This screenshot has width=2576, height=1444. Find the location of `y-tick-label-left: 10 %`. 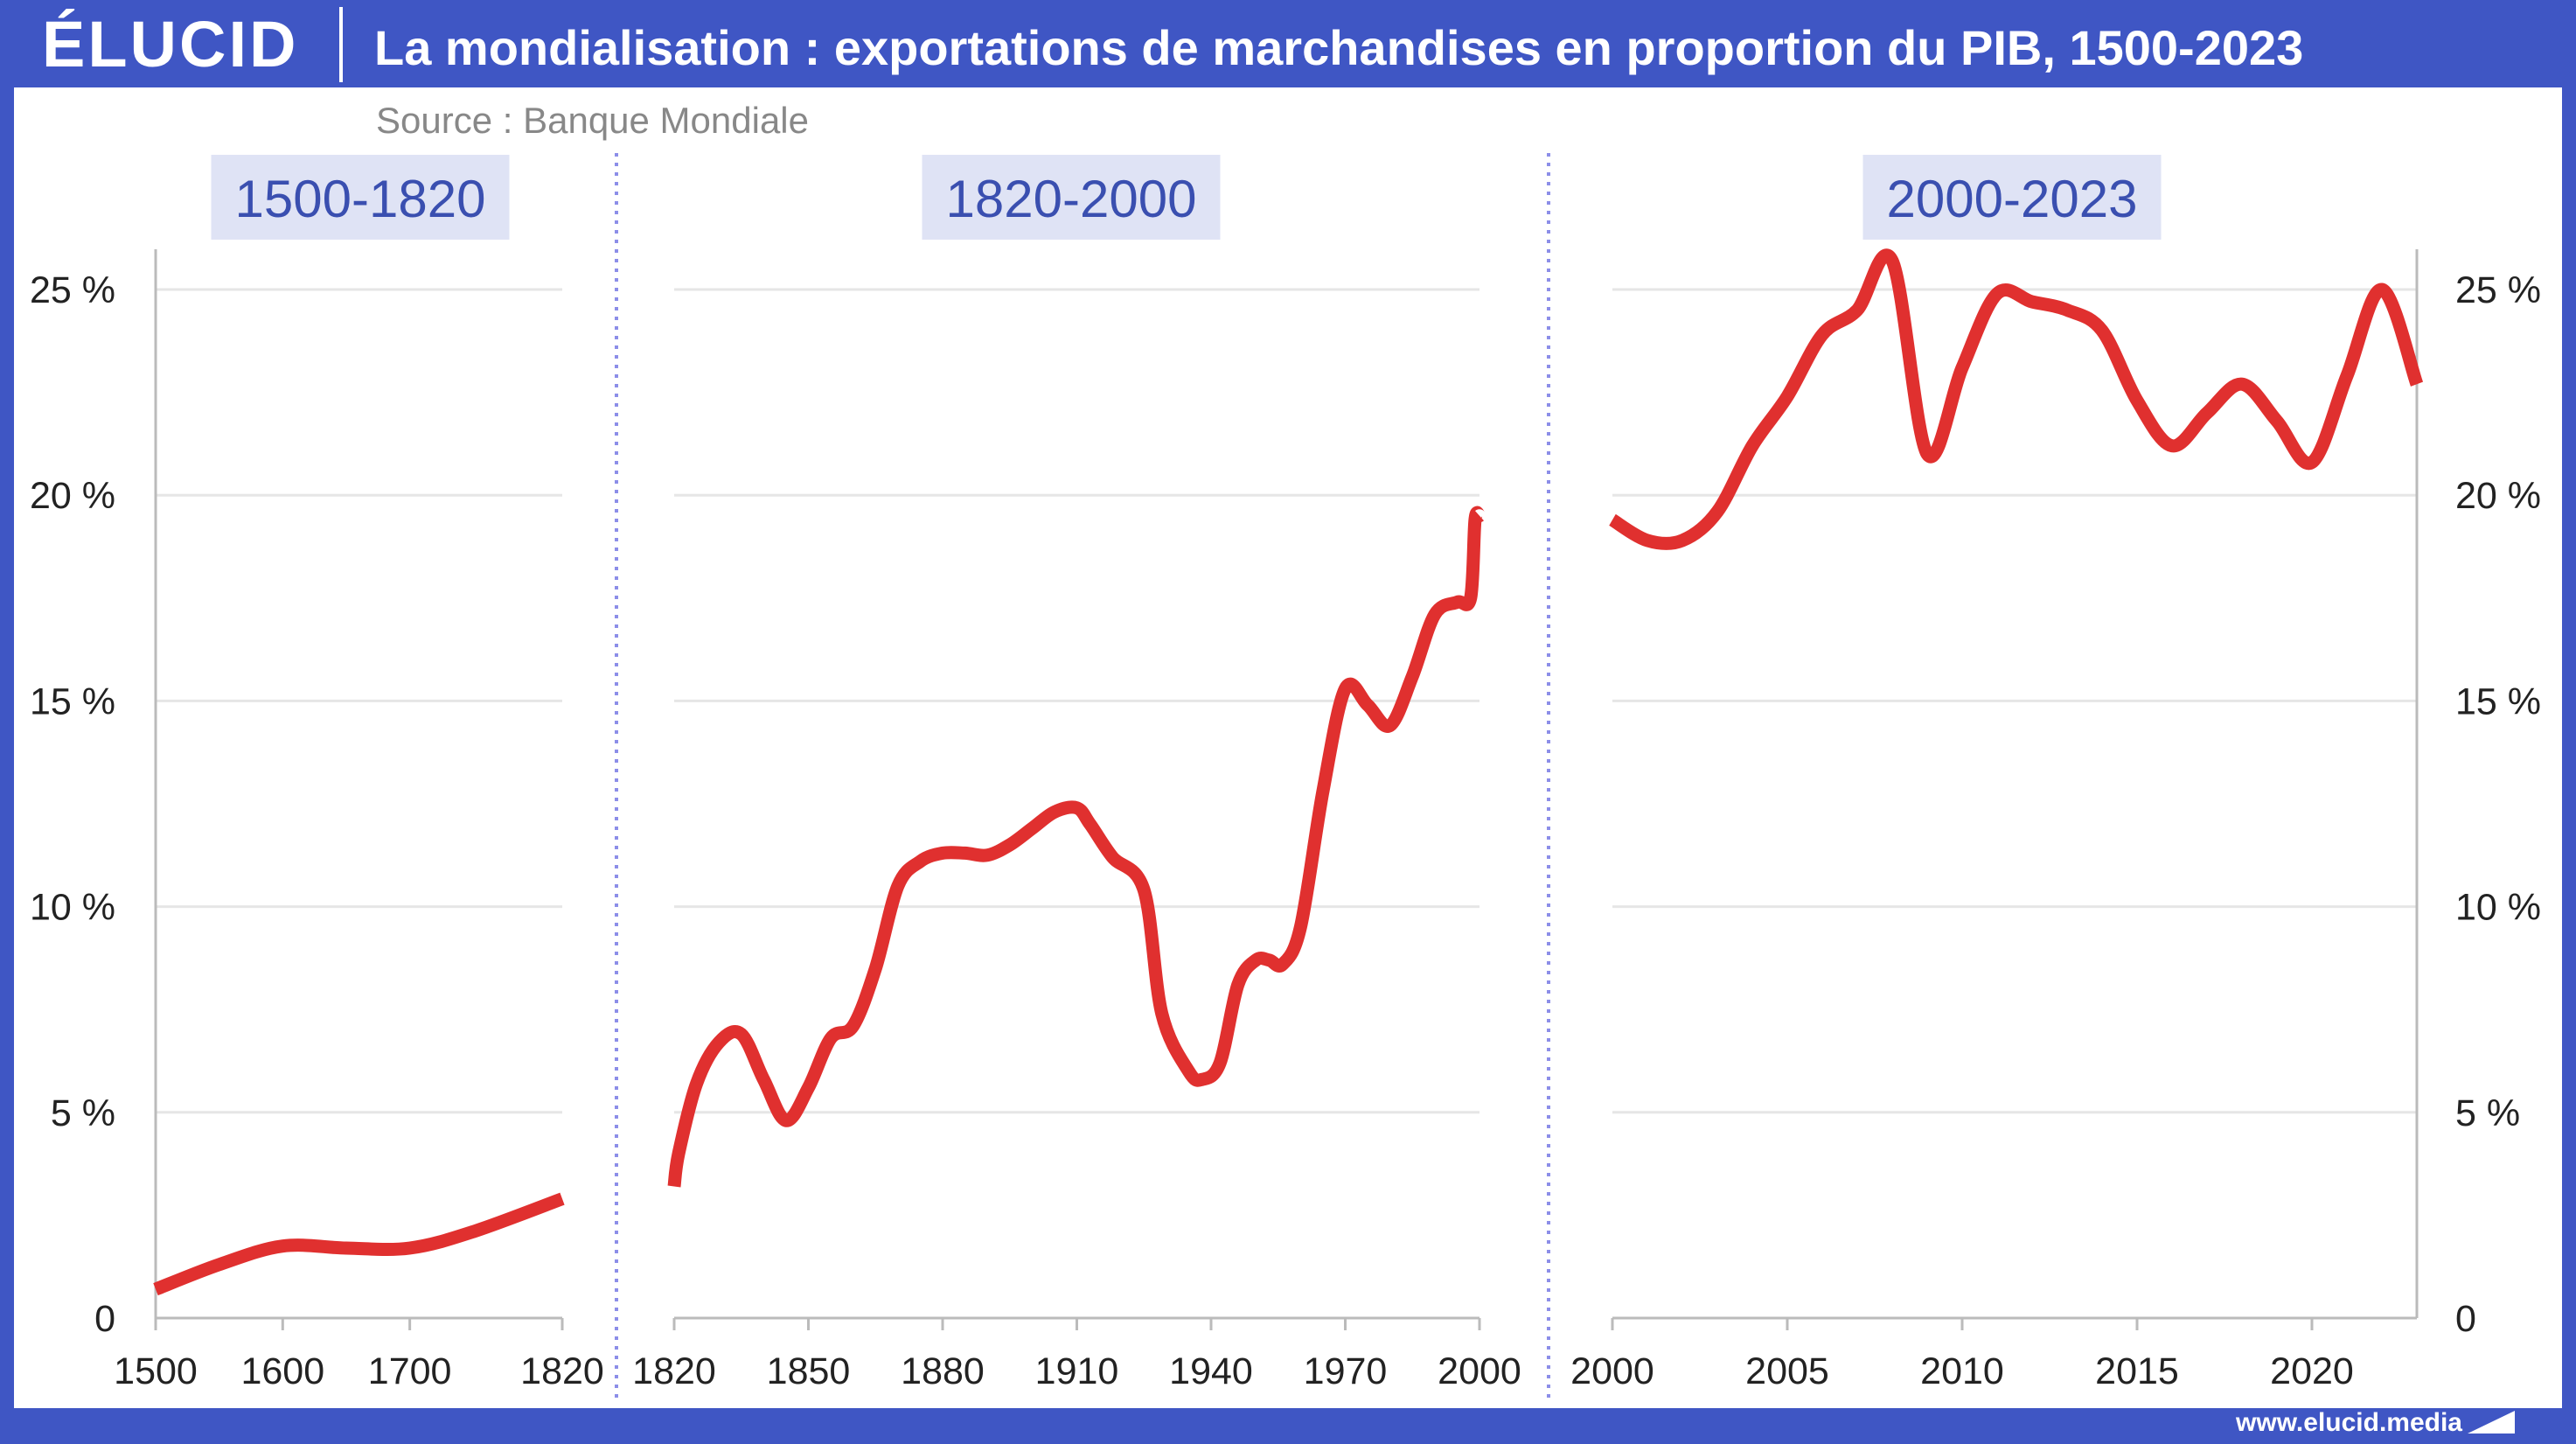

y-tick-label-left: 10 % is located at coordinates (72, 908).